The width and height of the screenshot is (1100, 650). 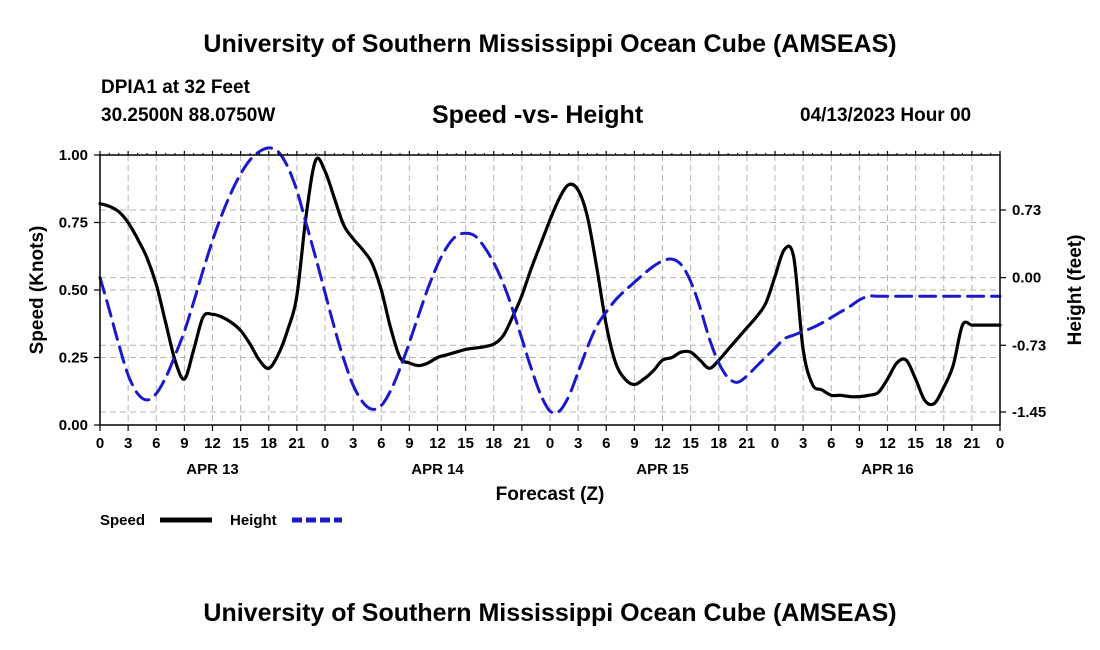 I want to click on y-tick-label: 0.75, so click(x=73, y=223).